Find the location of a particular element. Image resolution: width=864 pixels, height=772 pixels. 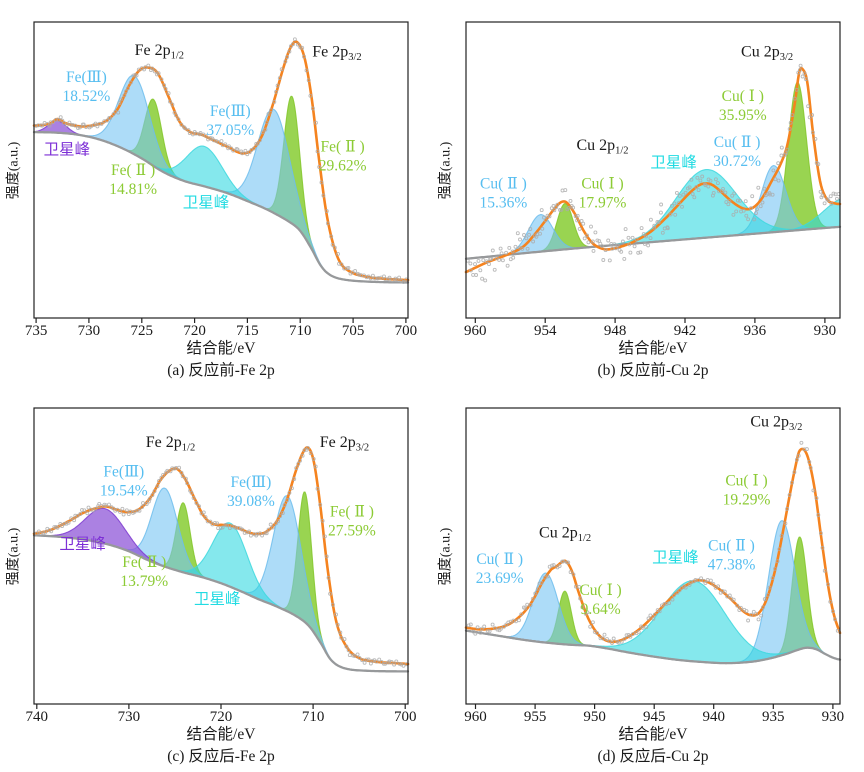

y-axis-label-b: 强度(a.u.) is located at coordinates (446, 170).